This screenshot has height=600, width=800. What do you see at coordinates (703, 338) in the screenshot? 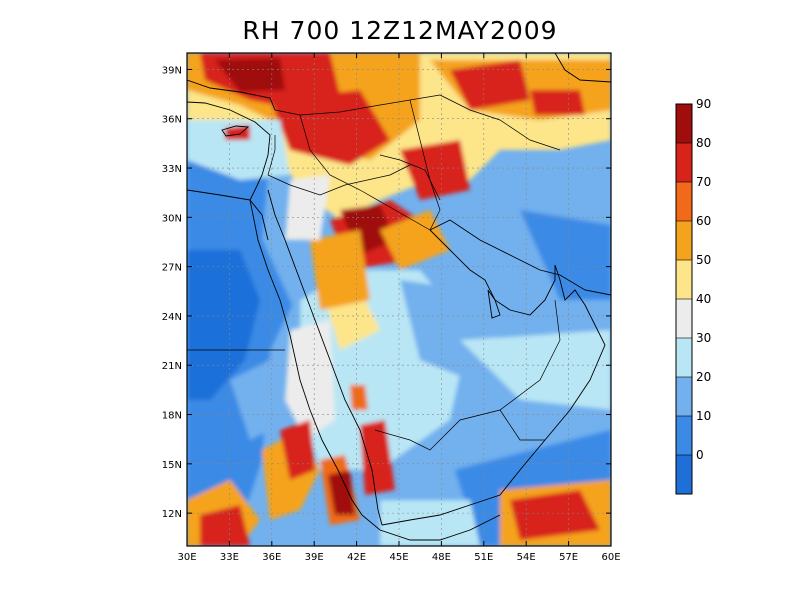
I see `colorbar-label: 30` at bounding box center [703, 338].